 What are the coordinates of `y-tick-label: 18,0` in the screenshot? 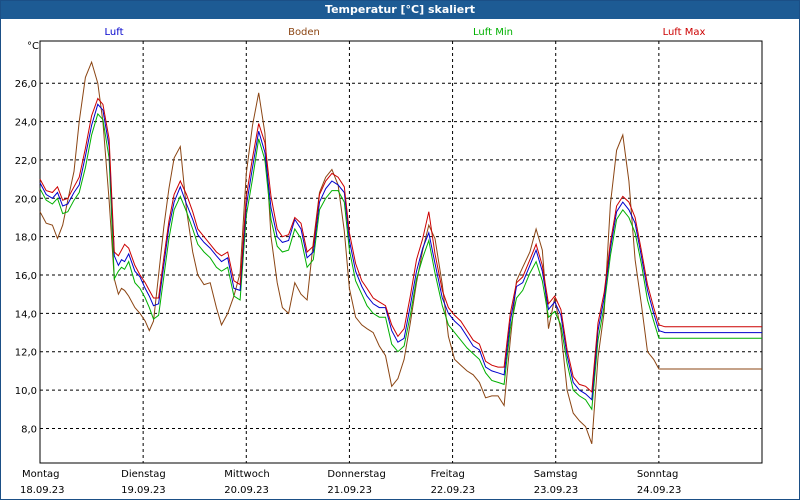 It's located at (26, 238).